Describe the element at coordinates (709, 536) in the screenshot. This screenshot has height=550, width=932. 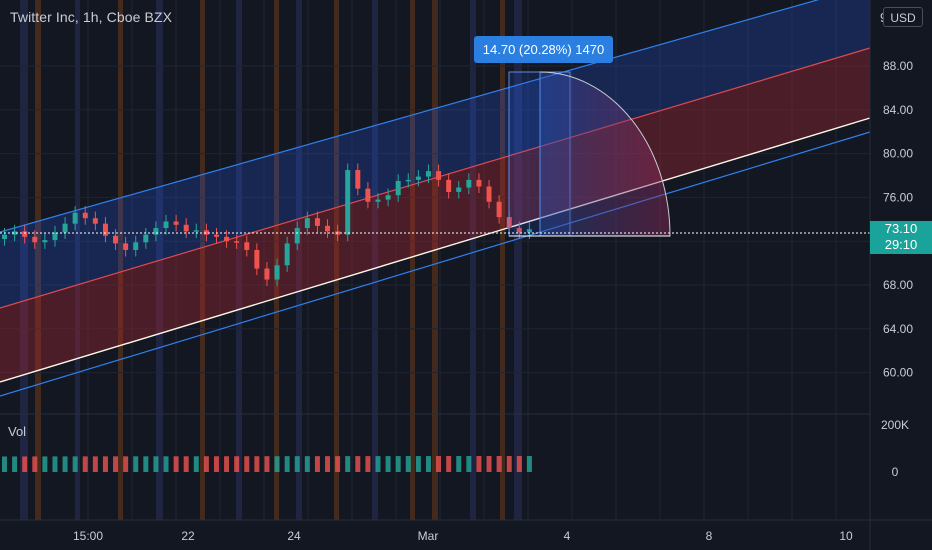
I see `time-tick-label: 8` at that location.